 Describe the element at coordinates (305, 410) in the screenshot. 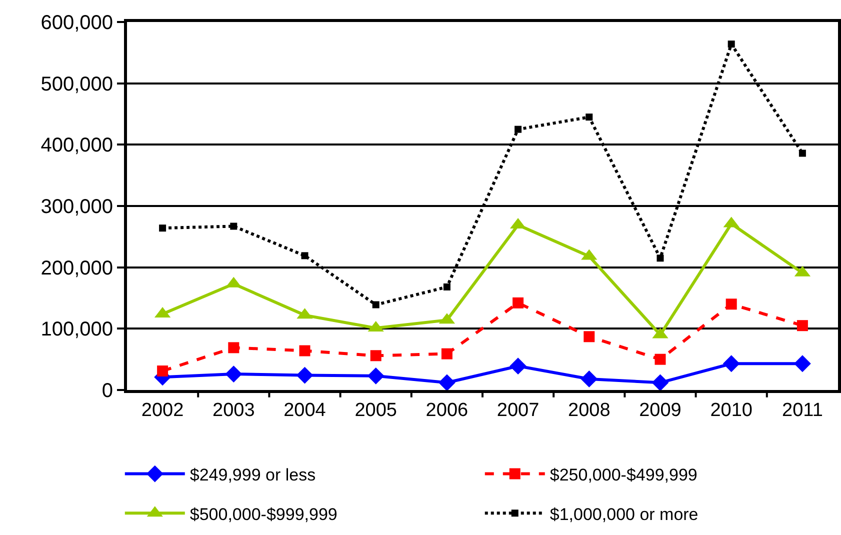

I see `x-tick-label: 2004` at that location.